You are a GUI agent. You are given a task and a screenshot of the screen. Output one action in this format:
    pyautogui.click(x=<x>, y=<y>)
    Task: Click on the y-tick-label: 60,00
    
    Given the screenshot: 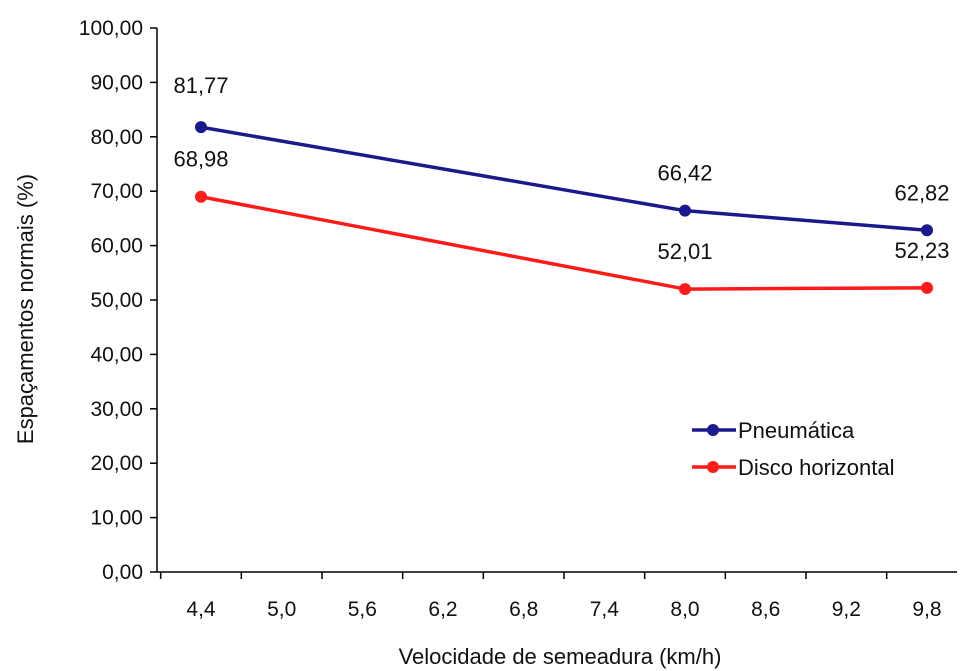 What is the action you would take?
    pyautogui.click(x=116, y=246)
    